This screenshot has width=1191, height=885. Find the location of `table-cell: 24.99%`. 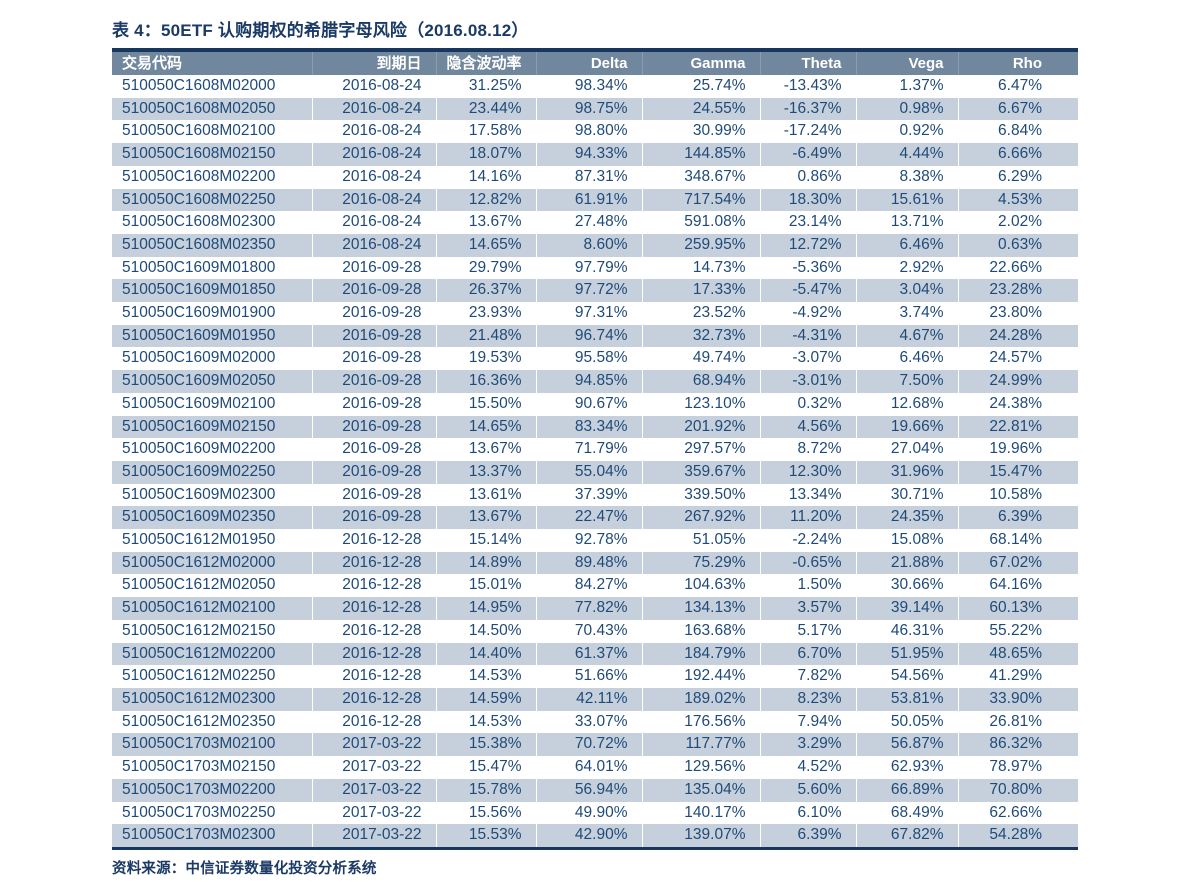

table-cell: 24.99% is located at coordinates (1017, 381).